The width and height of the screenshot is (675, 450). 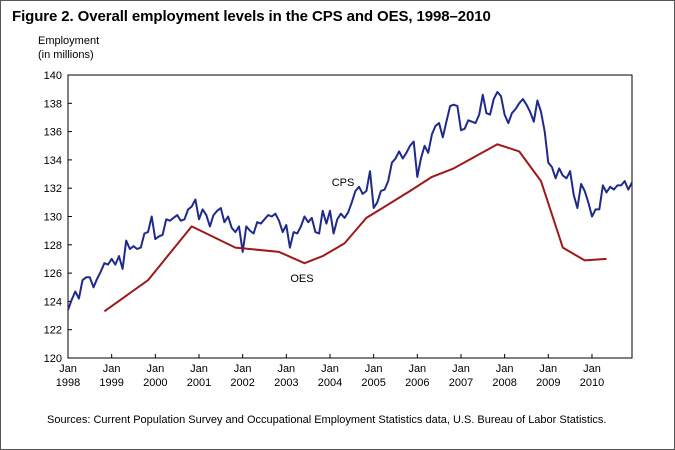 What do you see at coordinates (343, 183) in the screenshot?
I see `series-label-cps: CPS` at bounding box center [343, 183].